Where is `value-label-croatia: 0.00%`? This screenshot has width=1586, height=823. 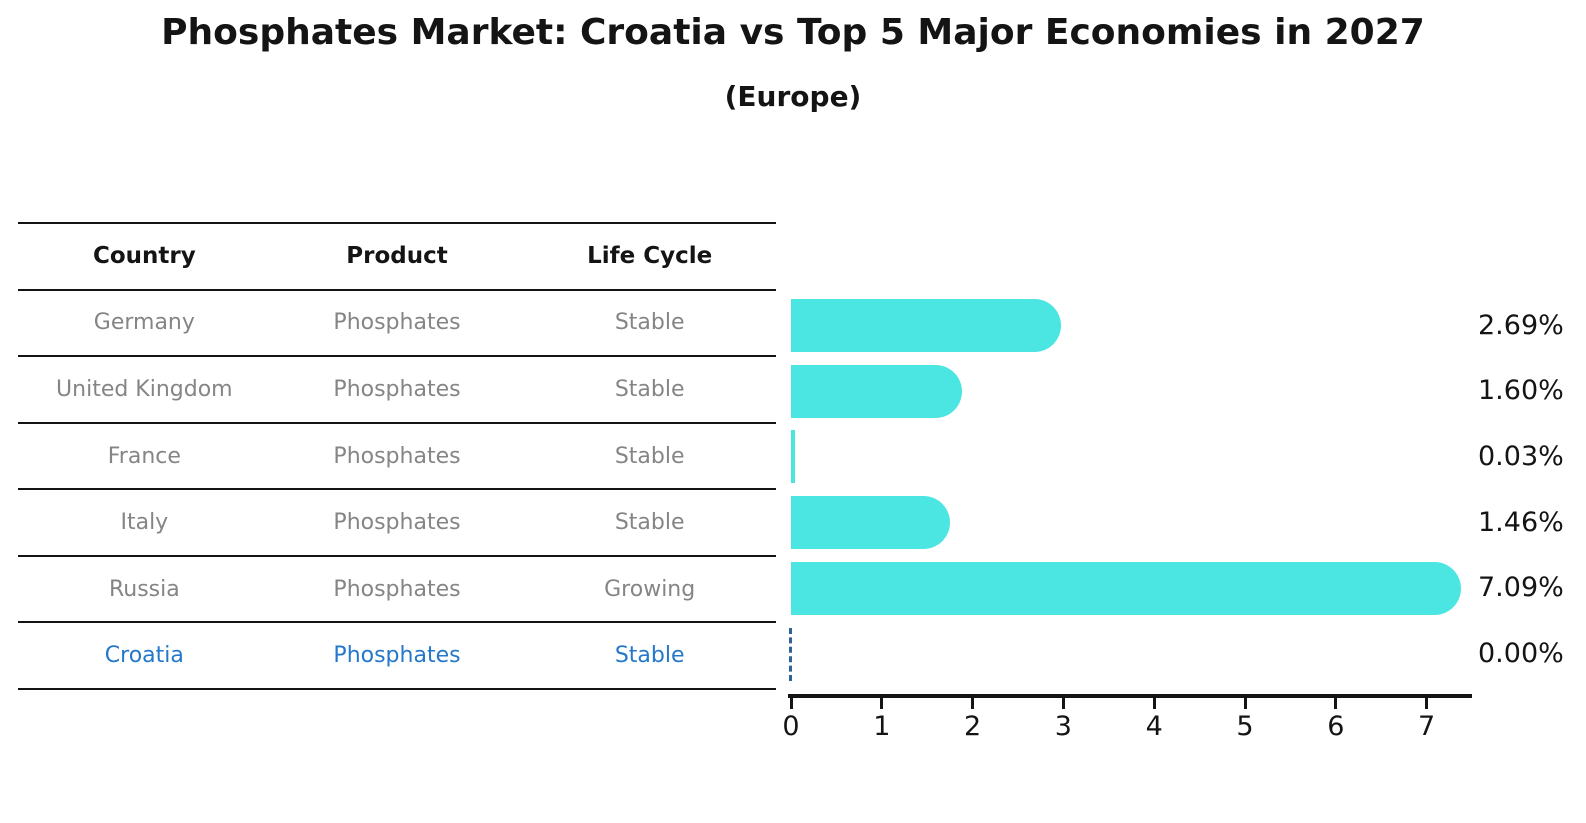 value-label-croatia: 0.00% is located at coordinates (1521, 653).